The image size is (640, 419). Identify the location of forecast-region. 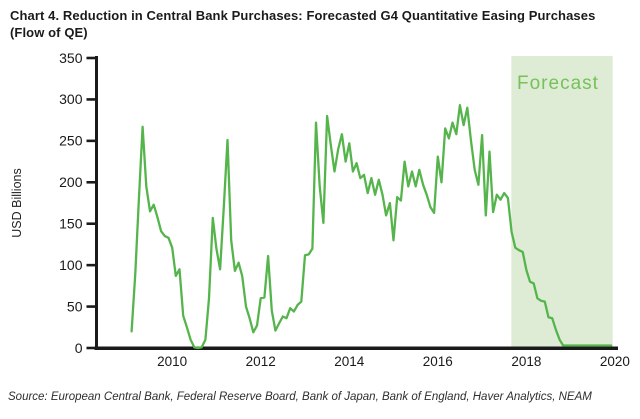
(562, 201).